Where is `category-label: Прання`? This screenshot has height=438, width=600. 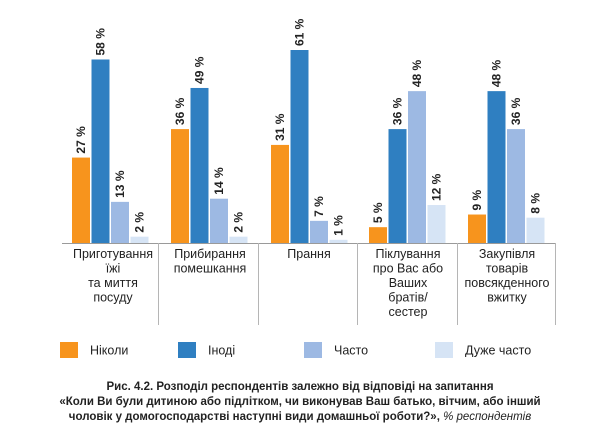
category-label: Прання is located at coordinates (308, 254).